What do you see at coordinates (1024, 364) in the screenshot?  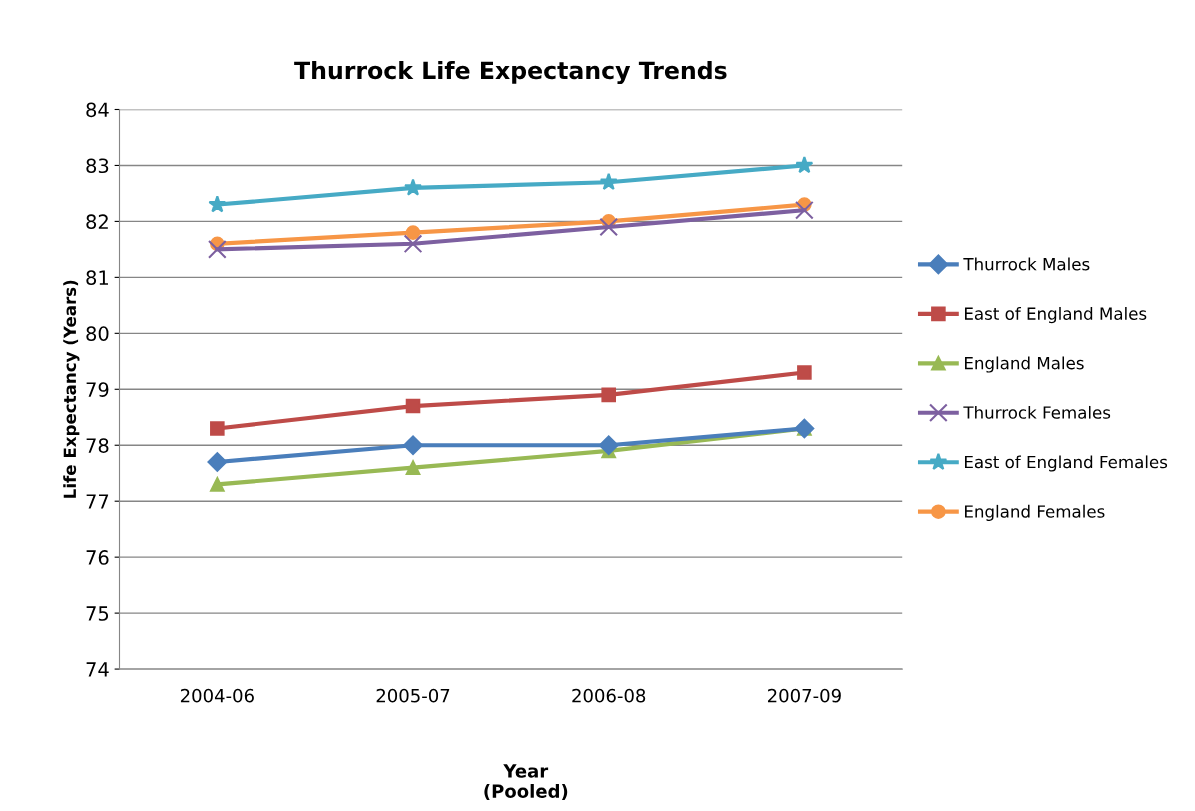 I see `legend-label: England Males` at bounding box center [1024, 364].